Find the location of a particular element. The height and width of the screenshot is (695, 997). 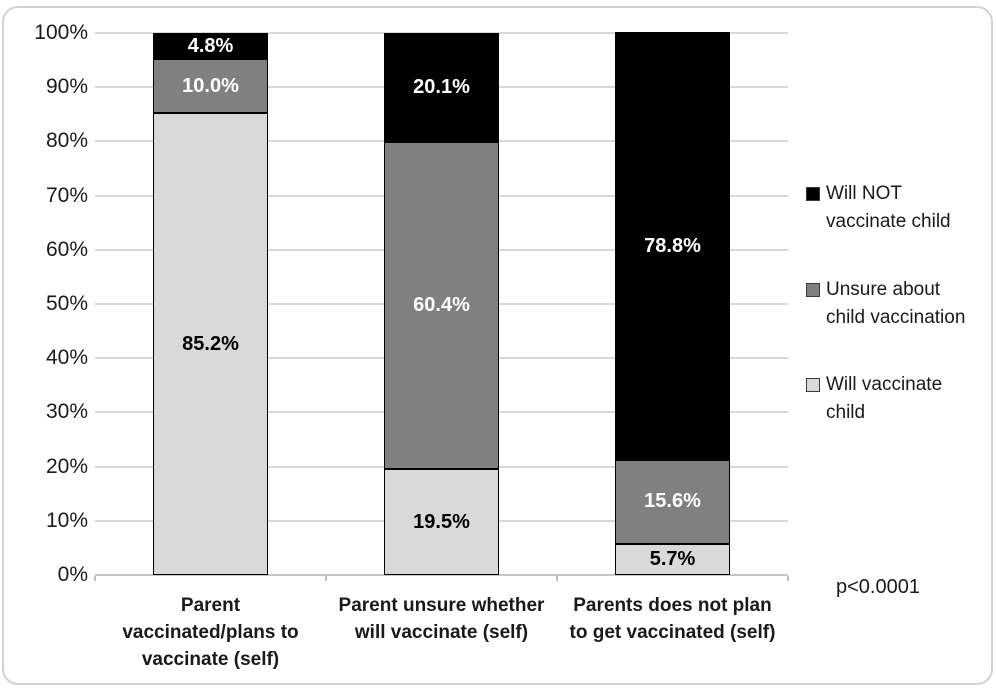

bar-segment: 15.6% is located at coordinates (672, 502).